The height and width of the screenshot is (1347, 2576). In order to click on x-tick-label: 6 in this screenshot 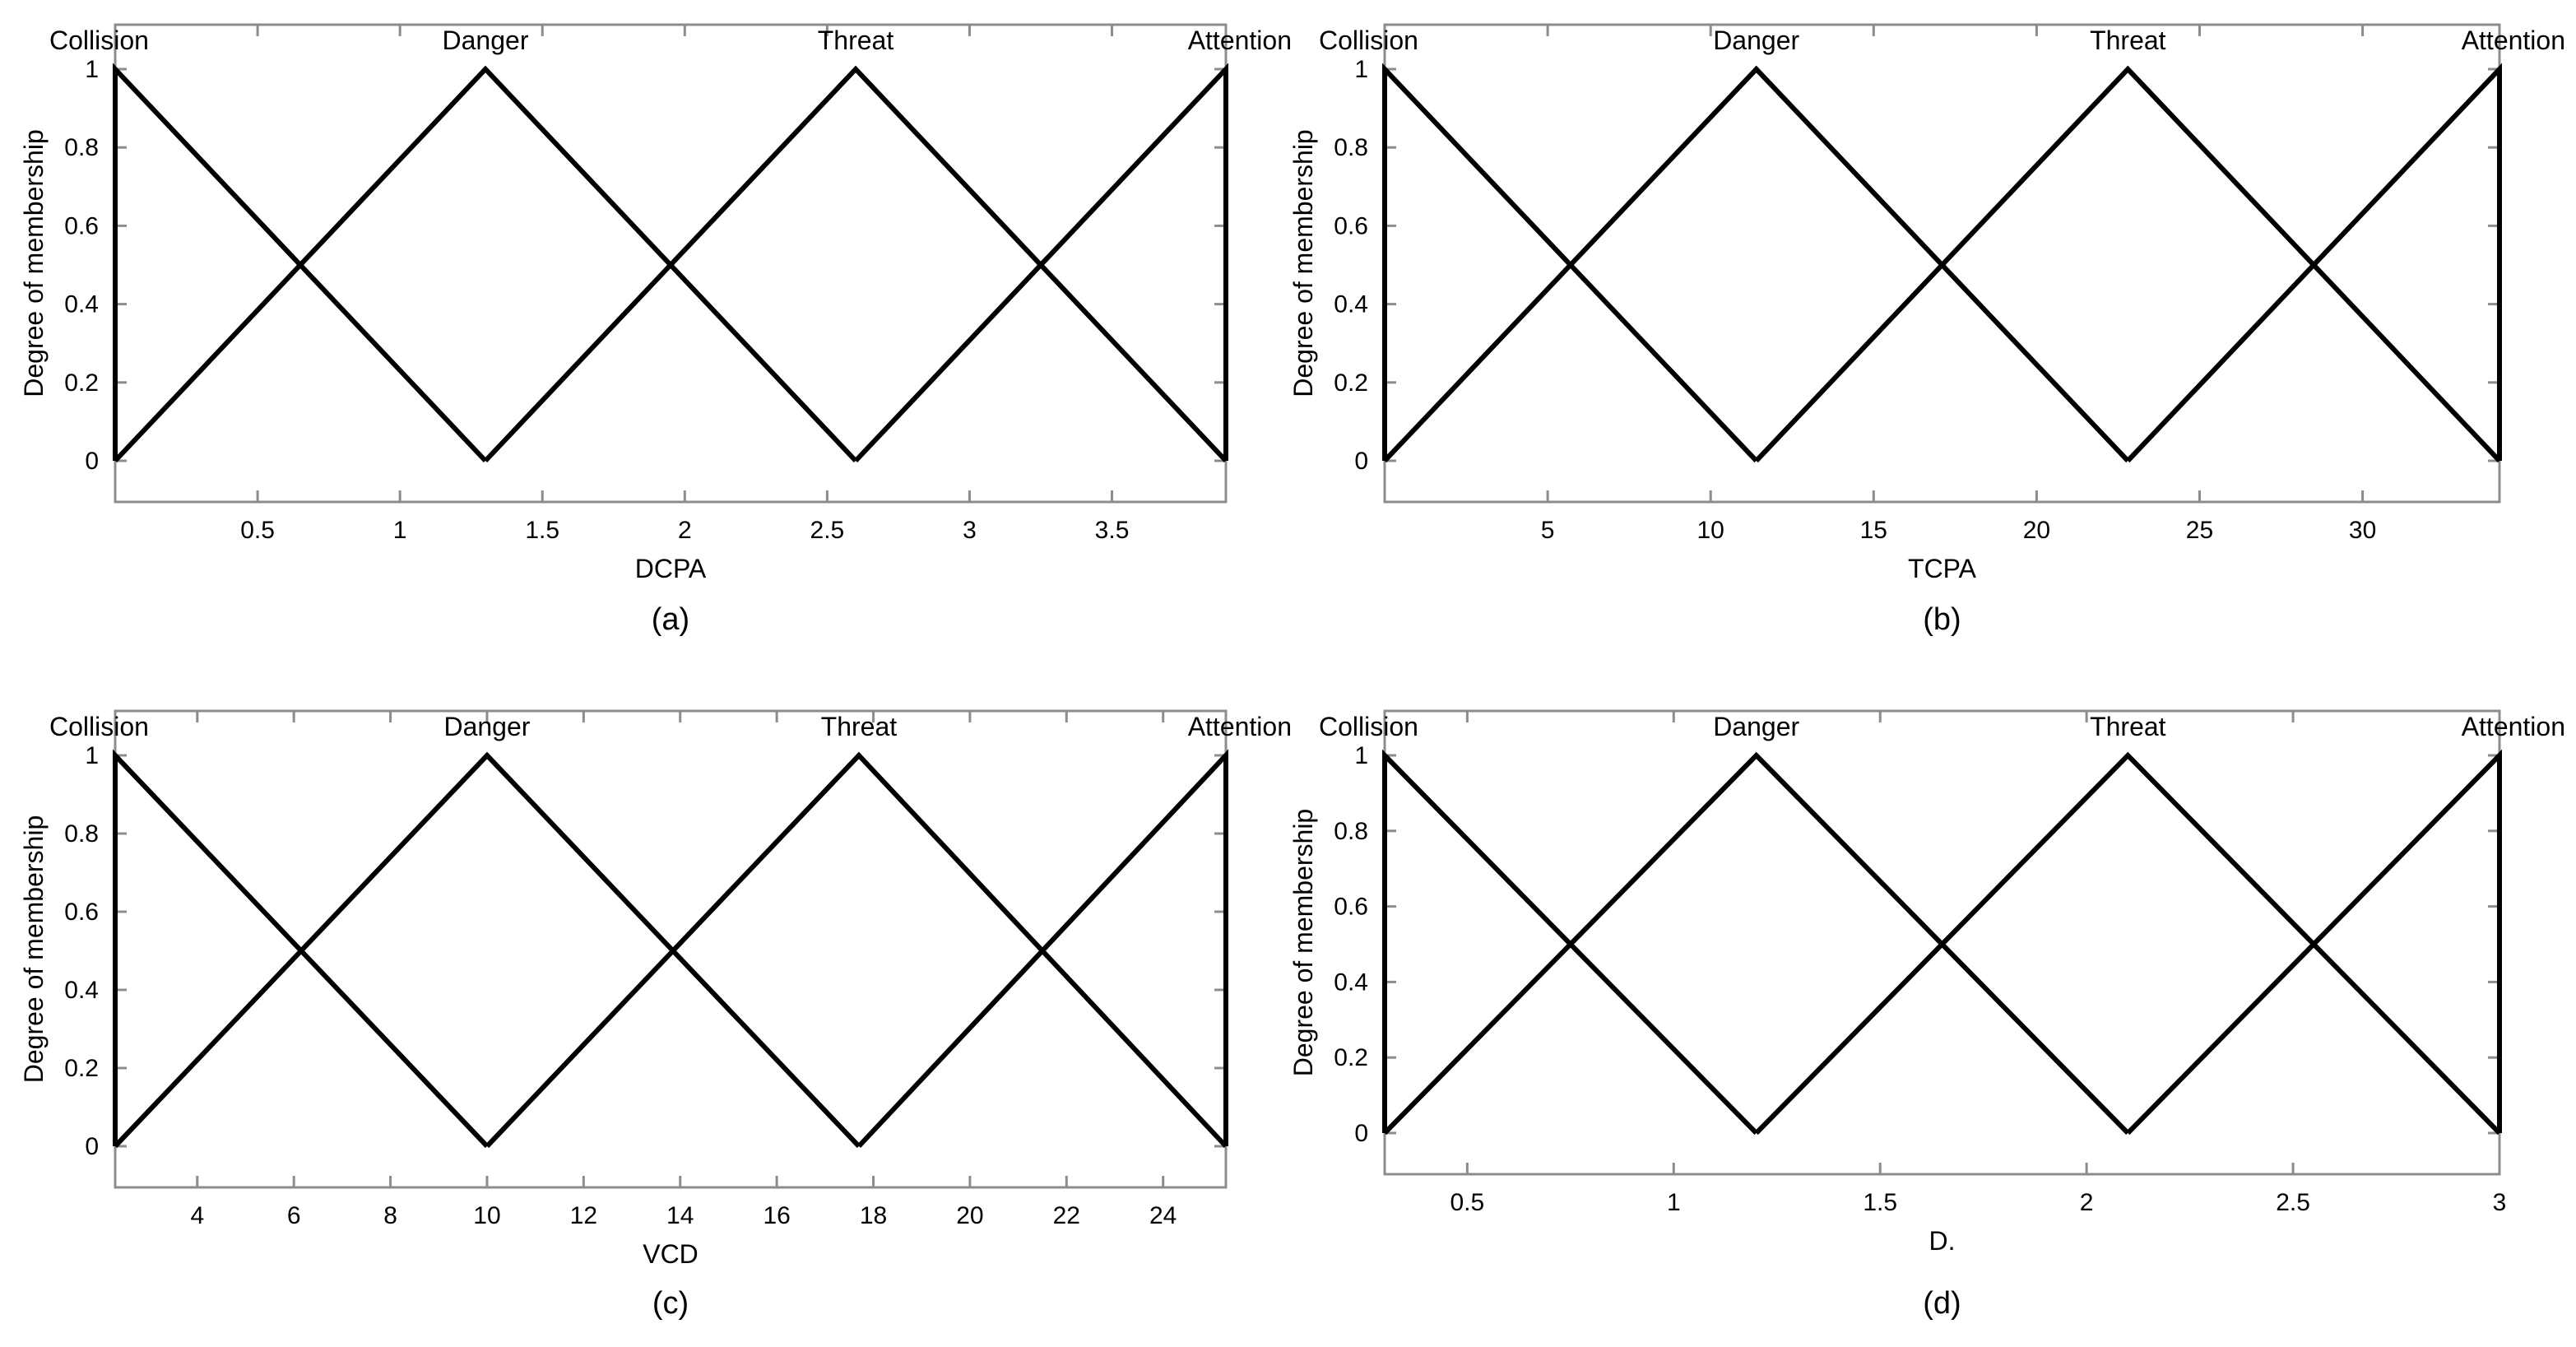, I will do `click(294, 1215)`.